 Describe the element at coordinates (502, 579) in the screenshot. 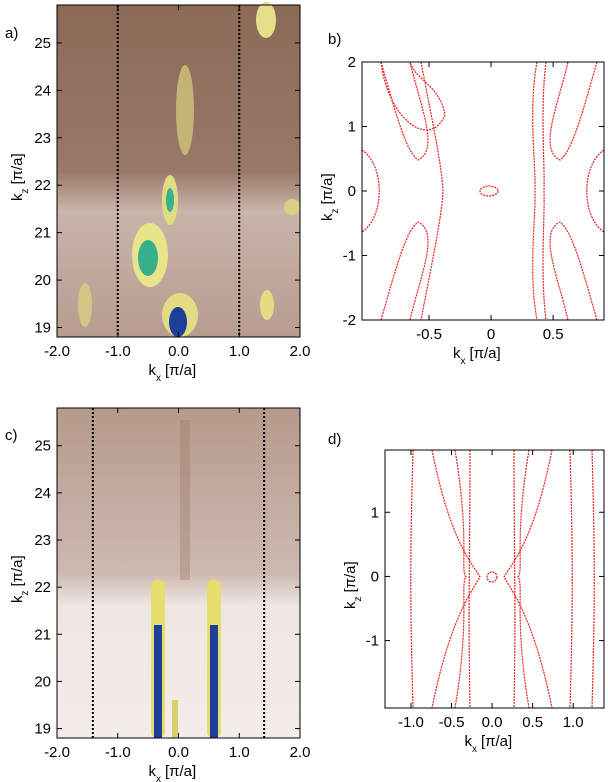

I see `fermi-contours-d` at that location.